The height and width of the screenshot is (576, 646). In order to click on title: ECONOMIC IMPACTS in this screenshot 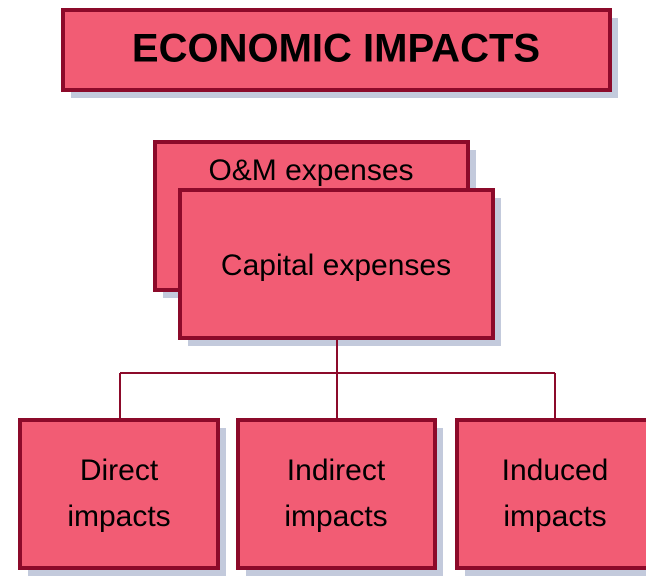, I will do `click(336, 49)`.